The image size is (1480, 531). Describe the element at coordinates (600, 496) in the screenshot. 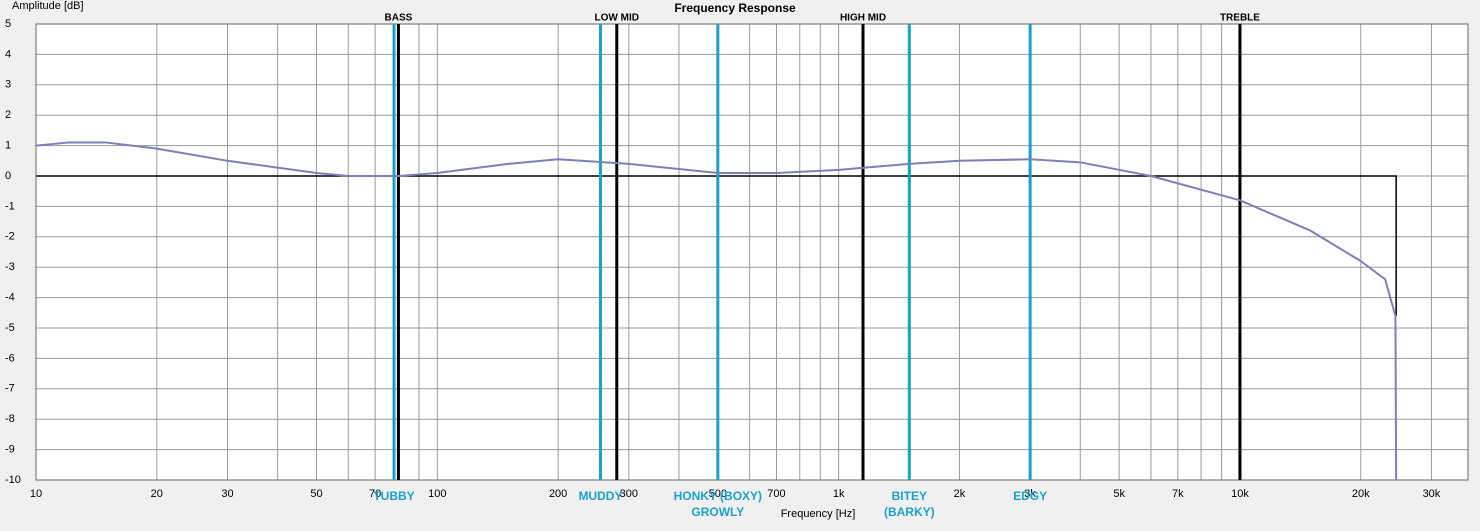

I see `zone-label: MUDDY` at that location.